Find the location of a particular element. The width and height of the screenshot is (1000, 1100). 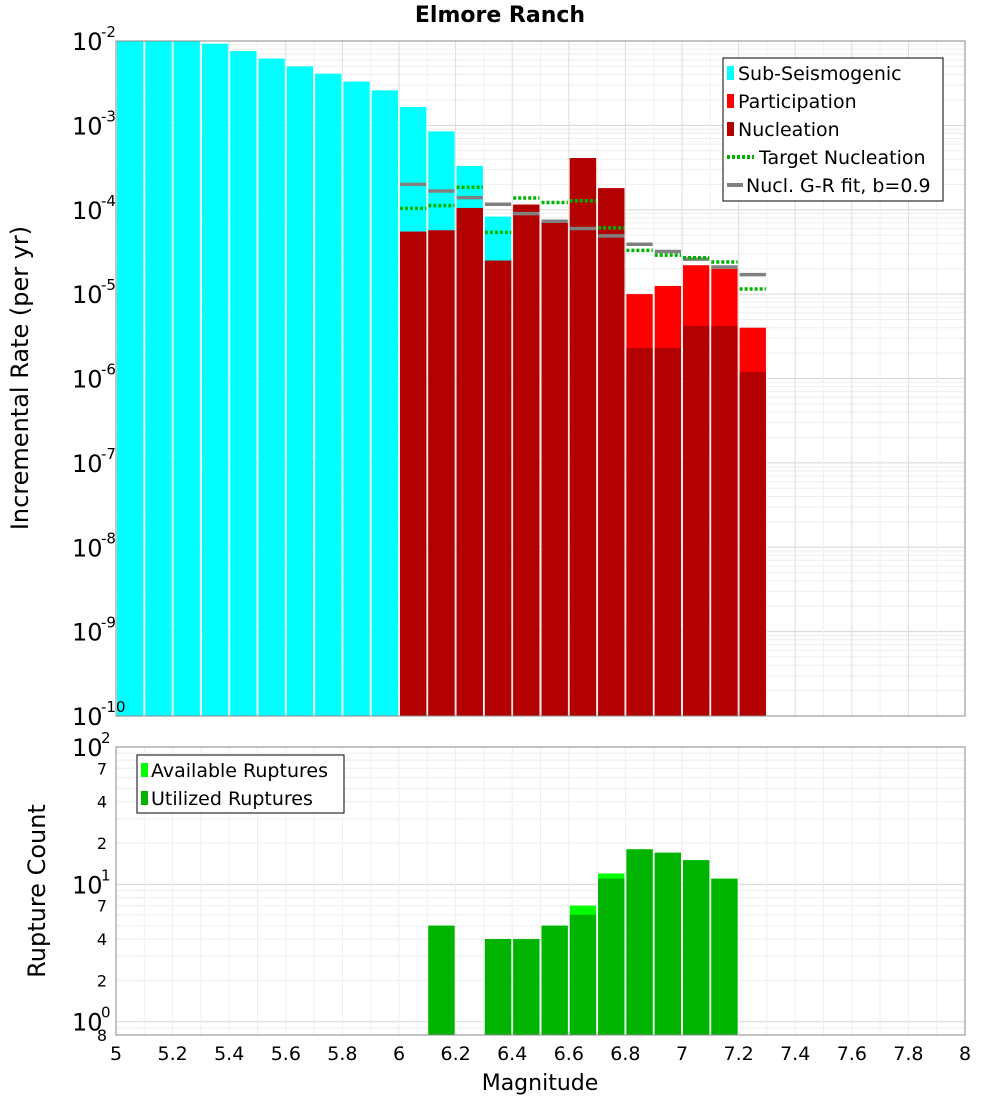

bottom-y-tick-exponent: 2 is located at coordinates (106, 738).